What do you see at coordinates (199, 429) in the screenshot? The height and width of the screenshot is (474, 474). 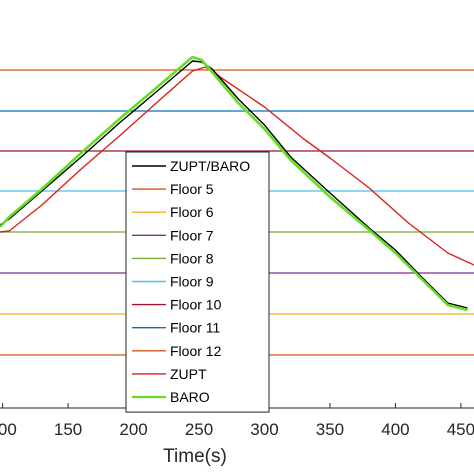 I see `x-tick-label: 250` at bounding box center [199, 429].